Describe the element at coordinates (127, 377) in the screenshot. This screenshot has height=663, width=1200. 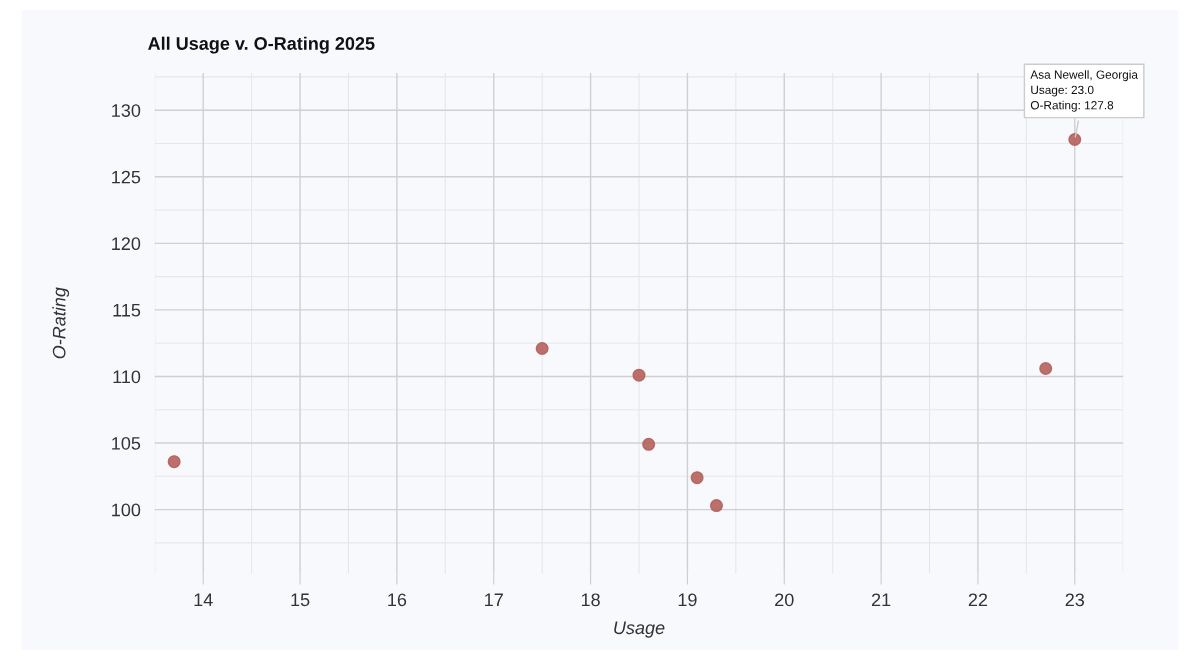
I see `y-tick-label: 110` at that location.